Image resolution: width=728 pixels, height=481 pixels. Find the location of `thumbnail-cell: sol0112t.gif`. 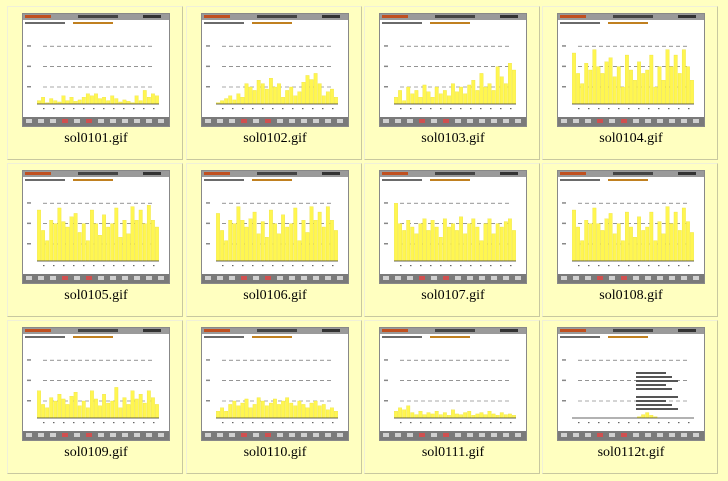

thumbnail-cell: sol0112t.gif is located at coordinates (630, 397).